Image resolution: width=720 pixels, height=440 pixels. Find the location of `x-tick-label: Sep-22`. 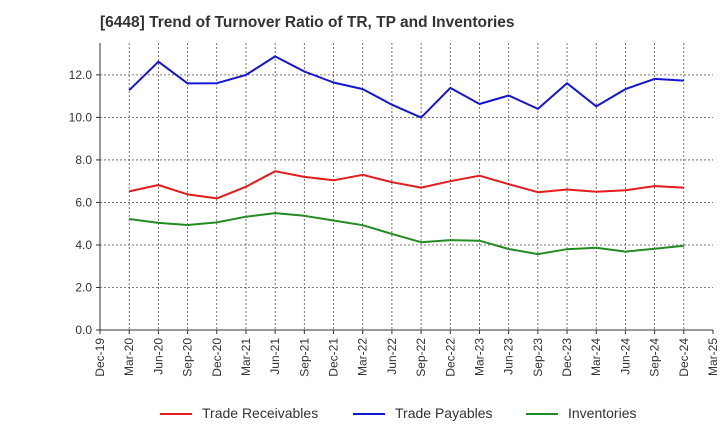

x-tick-label: Sep-22 is located at coordinates (421, 357).